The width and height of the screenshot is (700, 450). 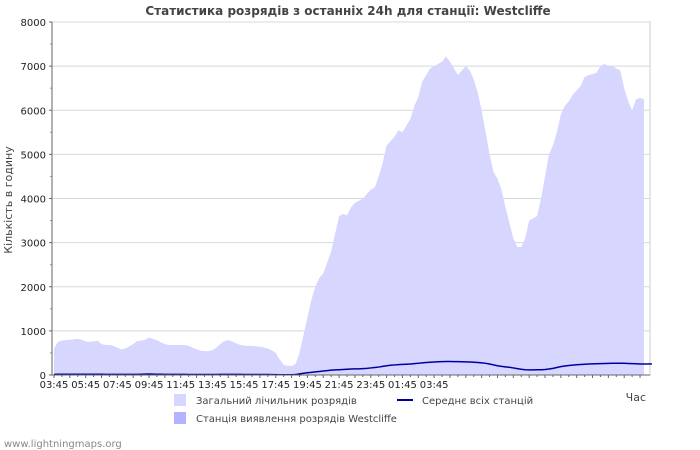 What do you see at coordinates (307, 385) in the screenshot?
I see `x-tick-label: 19:45` at bounding box center [307, 385].